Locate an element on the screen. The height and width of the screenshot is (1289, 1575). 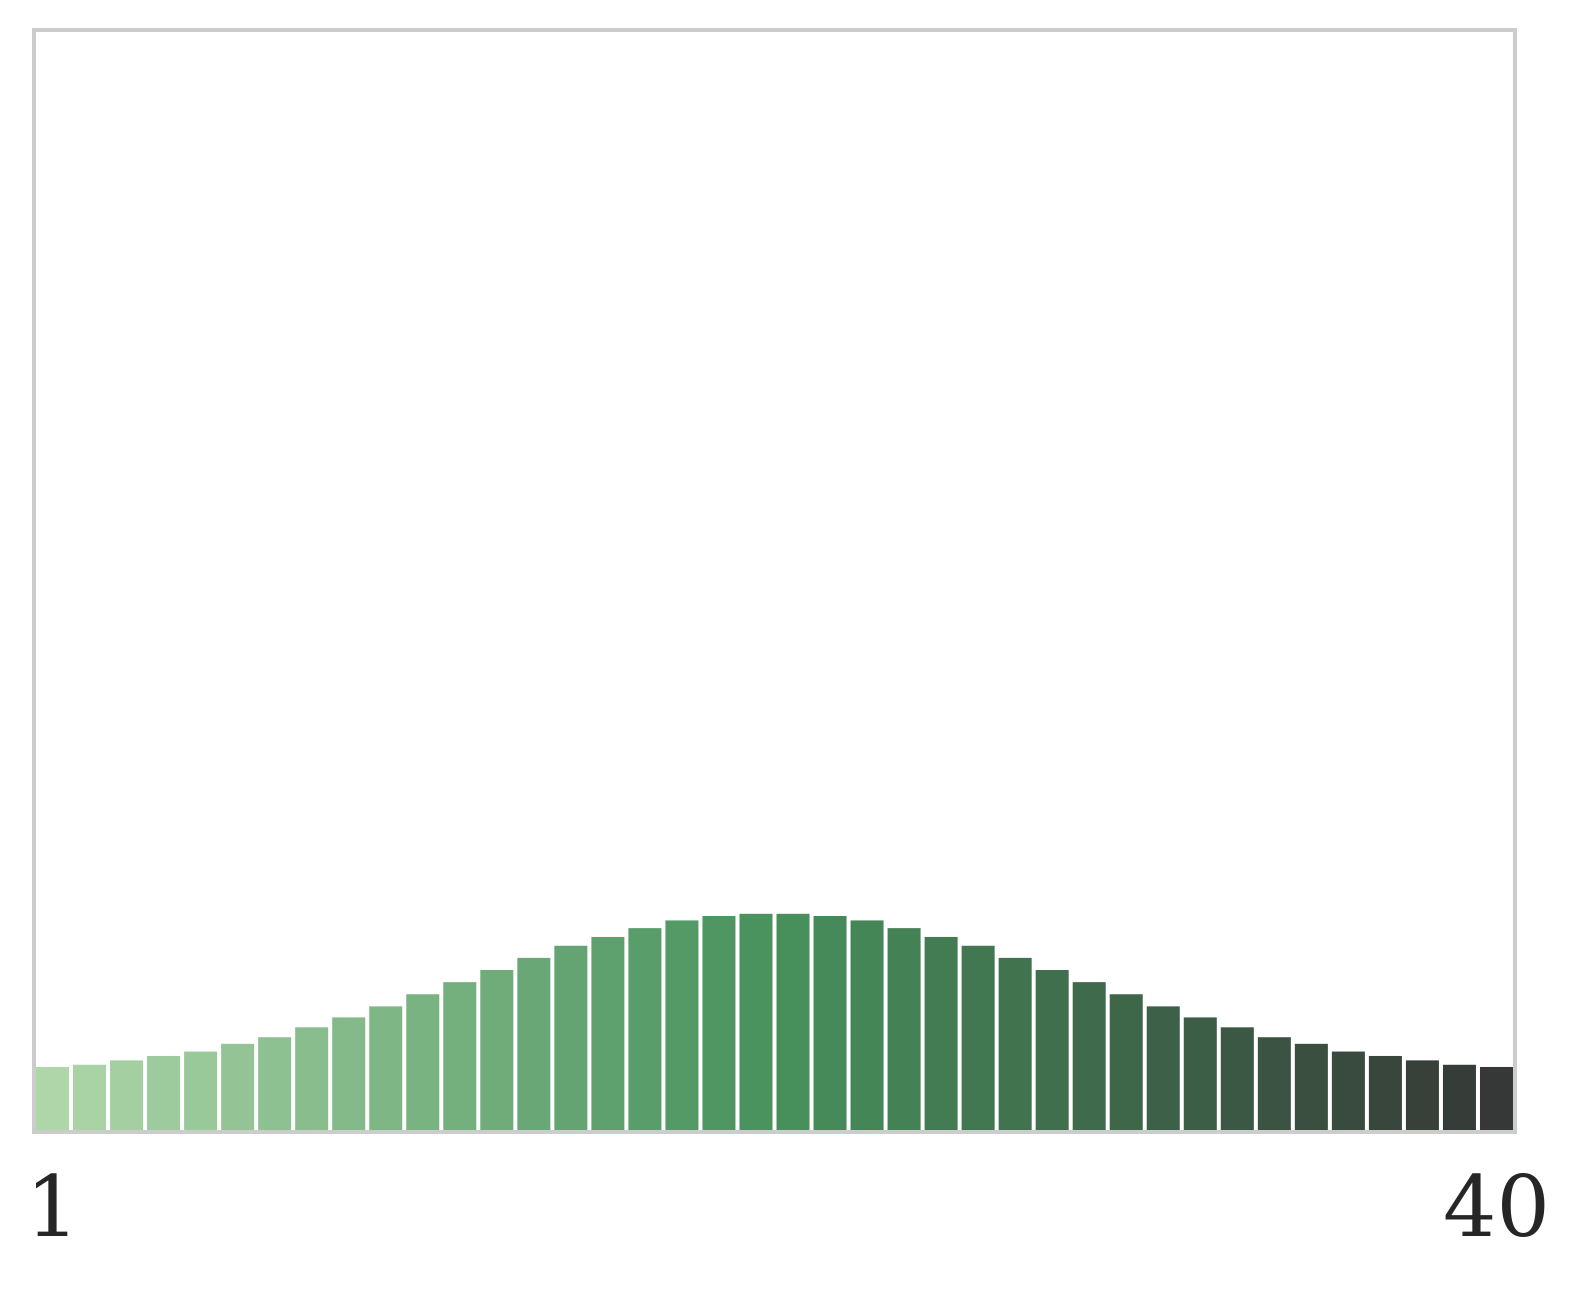
x-tick-label-first: 1 is located at coordinates (52, 1207).